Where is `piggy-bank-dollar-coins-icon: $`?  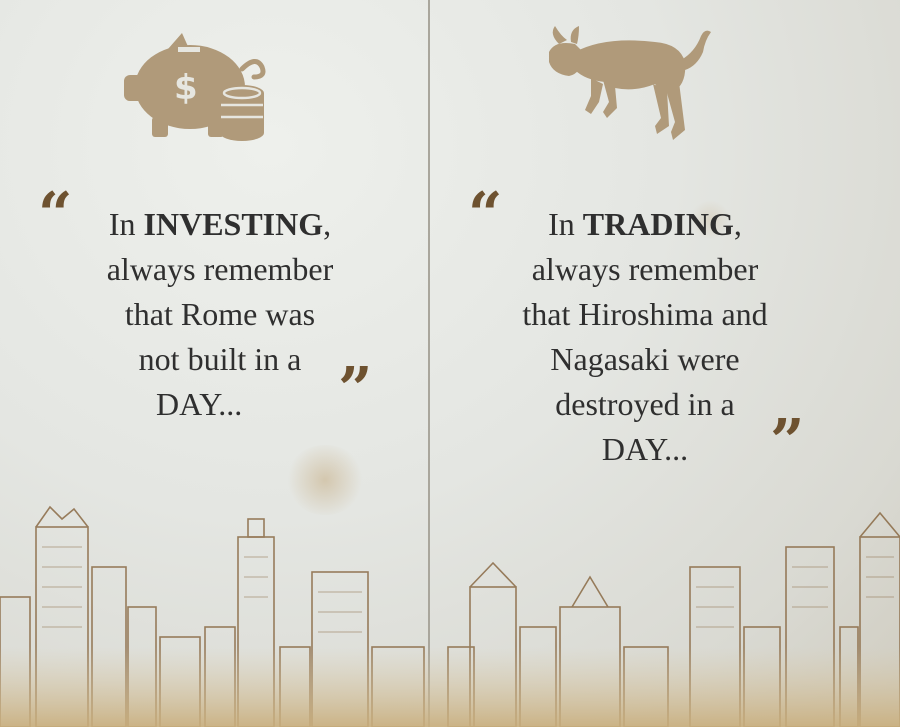
piggy-bank-dollar-coins-icon: $ is located at coordinates (195, 87).